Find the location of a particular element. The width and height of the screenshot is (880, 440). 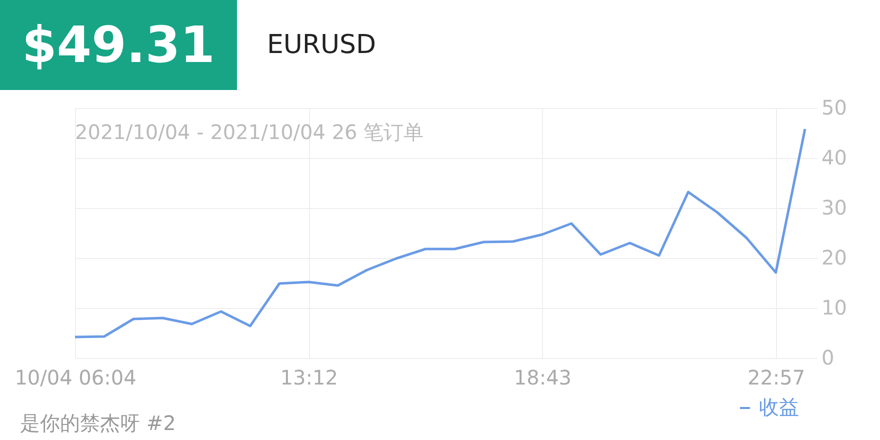

y-tick-label: 0 is located at coordinates (828, 358).